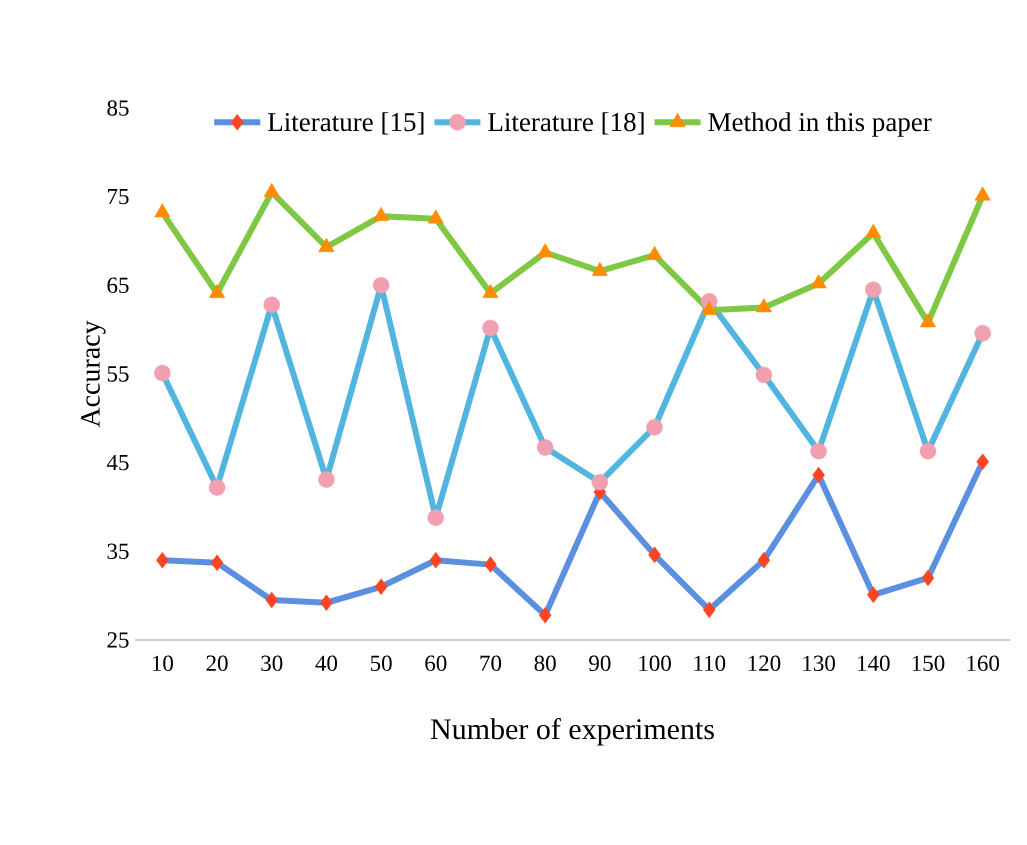 The height and width of the screenshot is (845, 1027). What do you see at coordinates (572, 731) in the screenshot?
I see `x-axis-title: Number of experiments` at bounding box center [572, 731].